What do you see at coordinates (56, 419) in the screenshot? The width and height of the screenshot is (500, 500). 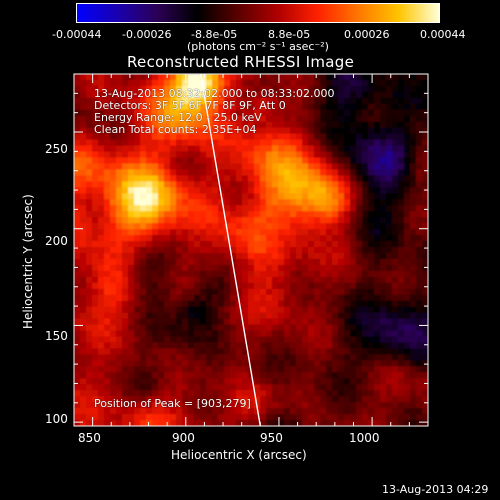 I see `y-tick-label: 100` at bounding box center [56, 419].